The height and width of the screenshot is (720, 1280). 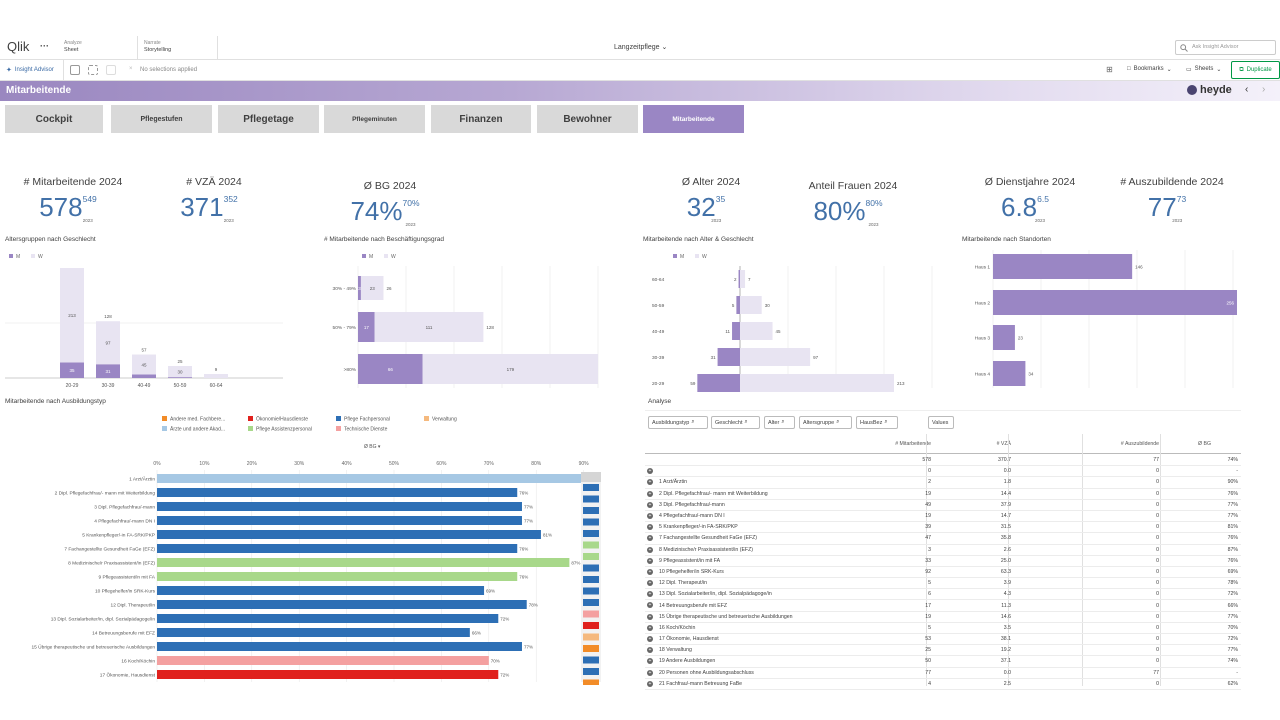 What do you see at coordinates (1225, 47) in the screenshot?
I see `search-input: Ask Insight Advisor` at bounding box center [1225, 47].